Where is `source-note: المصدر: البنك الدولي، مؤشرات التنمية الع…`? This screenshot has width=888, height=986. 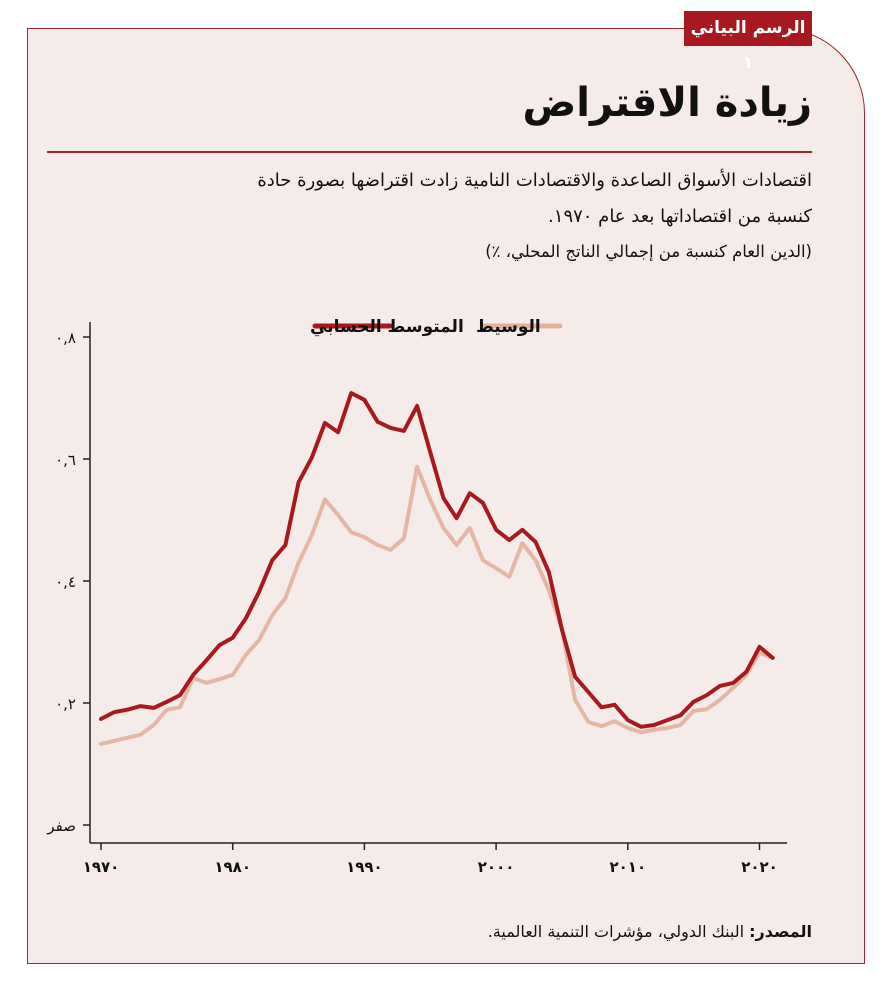 source-note: المصدر: البنك الدولي، مؤشرات التنمية الع… is located at coordinates (650, 931).